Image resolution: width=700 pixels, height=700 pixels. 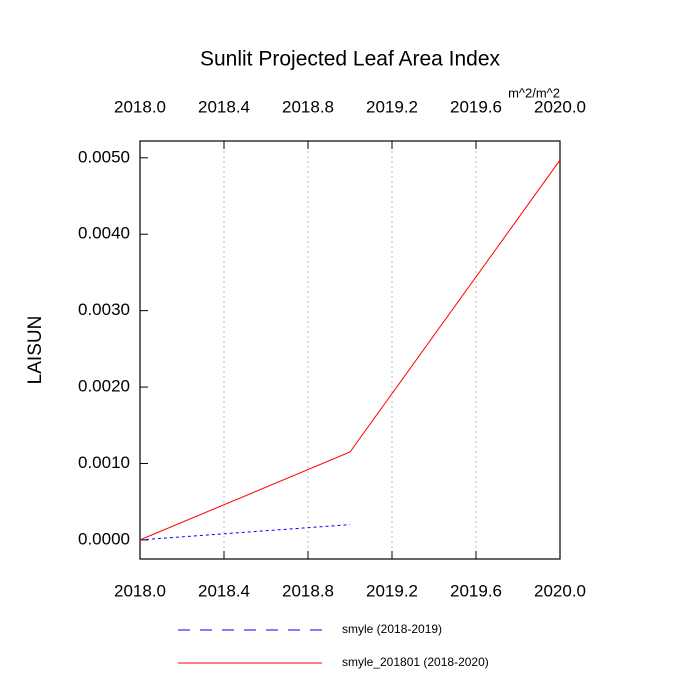 What do you see at coordinates (104, 462) in the screenshot?
I see `y-tick-label: 0.0010` at bounding box center [104, 462].